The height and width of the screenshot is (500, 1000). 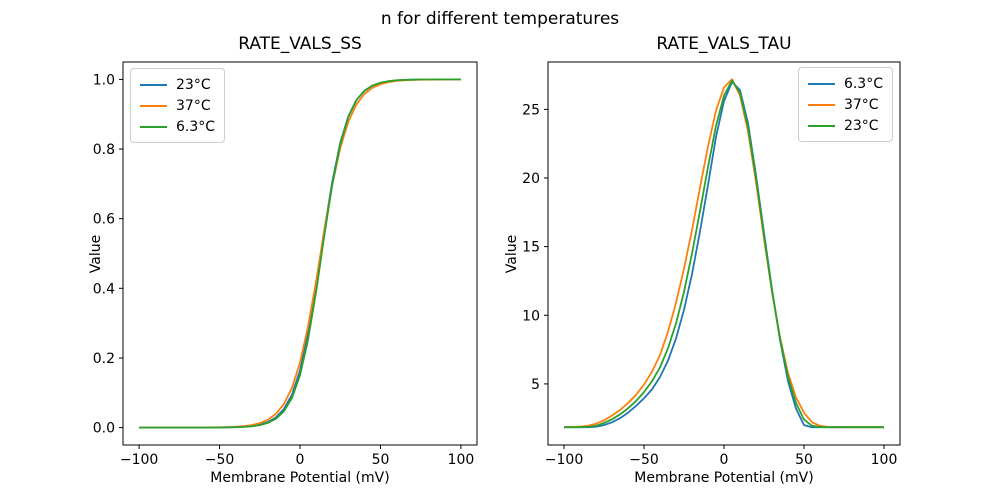 I want to click on svg-text: 0.0, so click(x=104, y=429).